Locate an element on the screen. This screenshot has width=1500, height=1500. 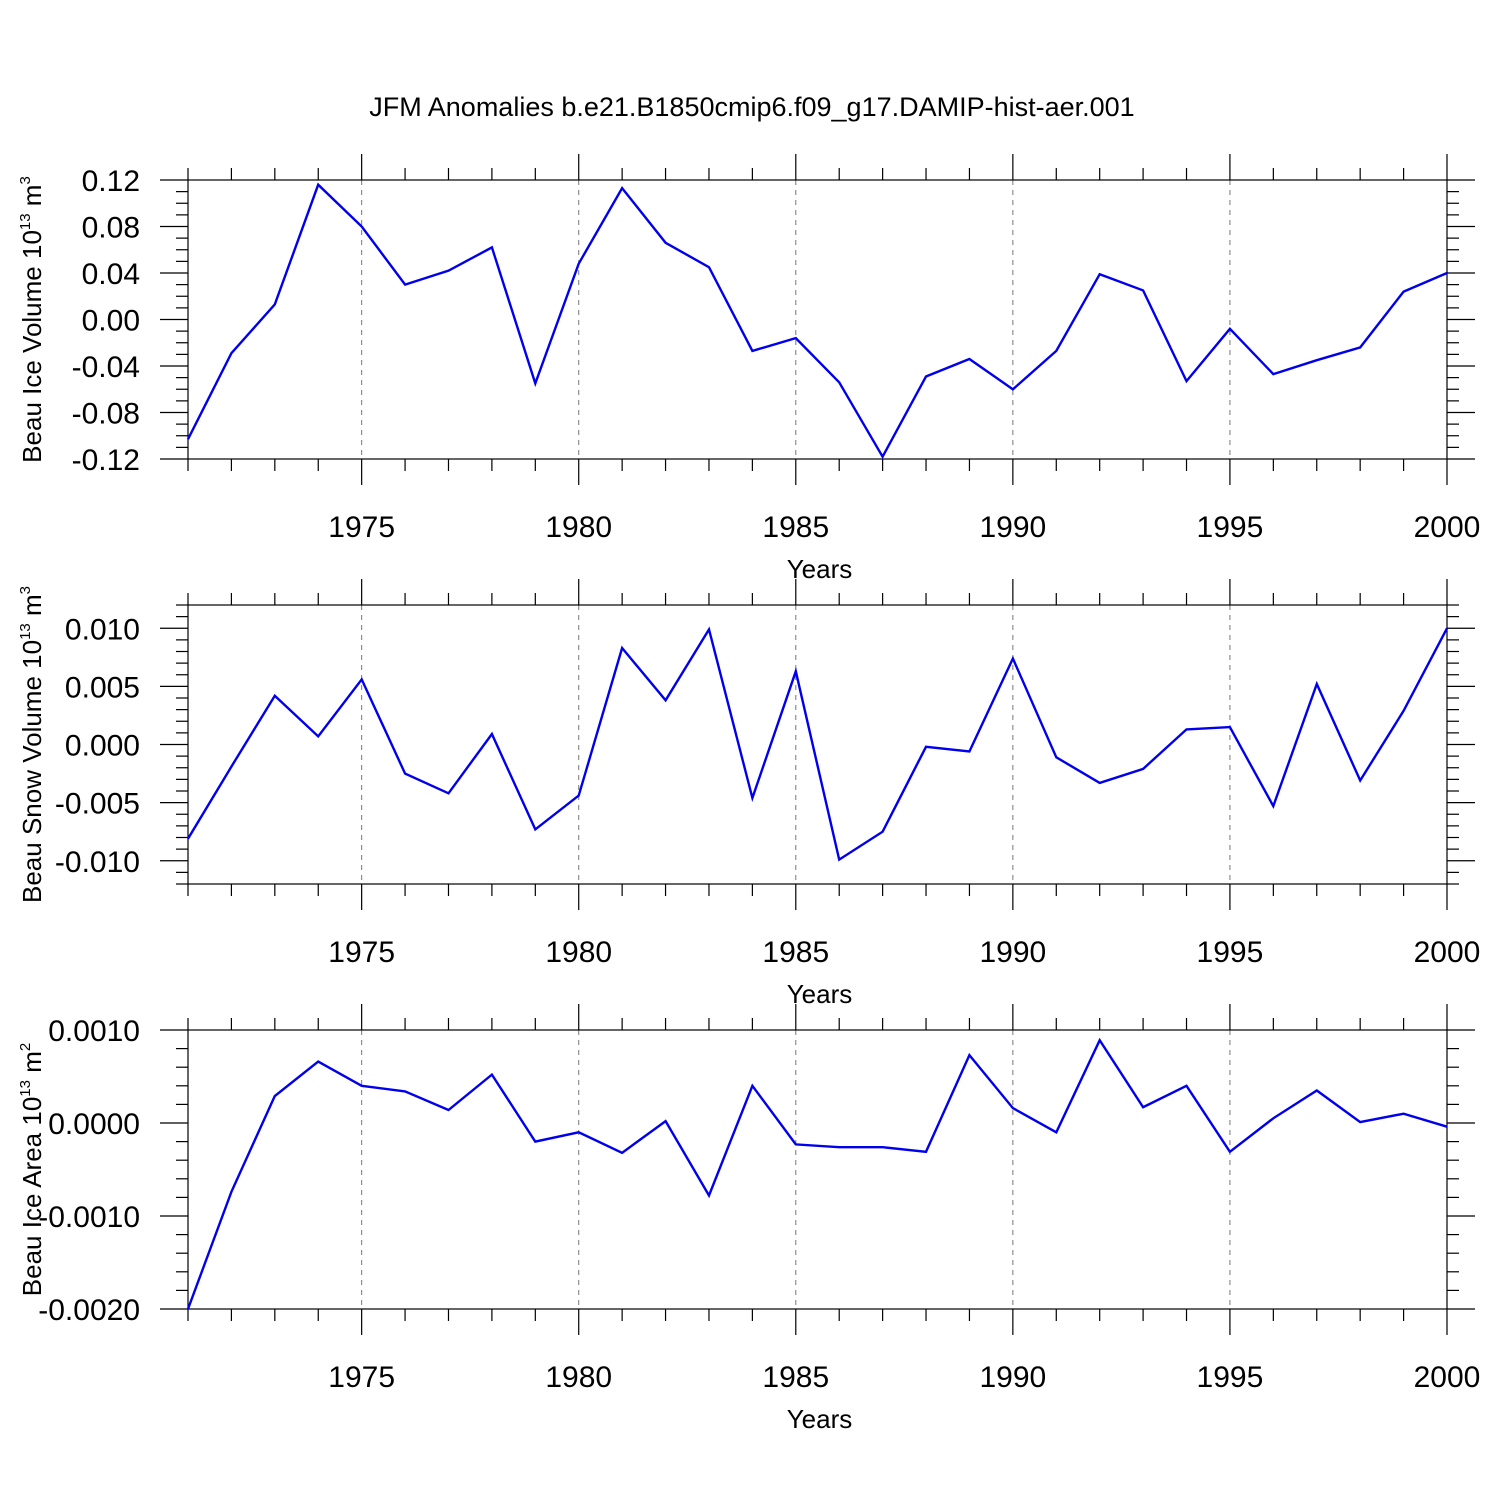
y-axis-label-main: Beau Ice Volume 10 is located at coordinates (32, 346).